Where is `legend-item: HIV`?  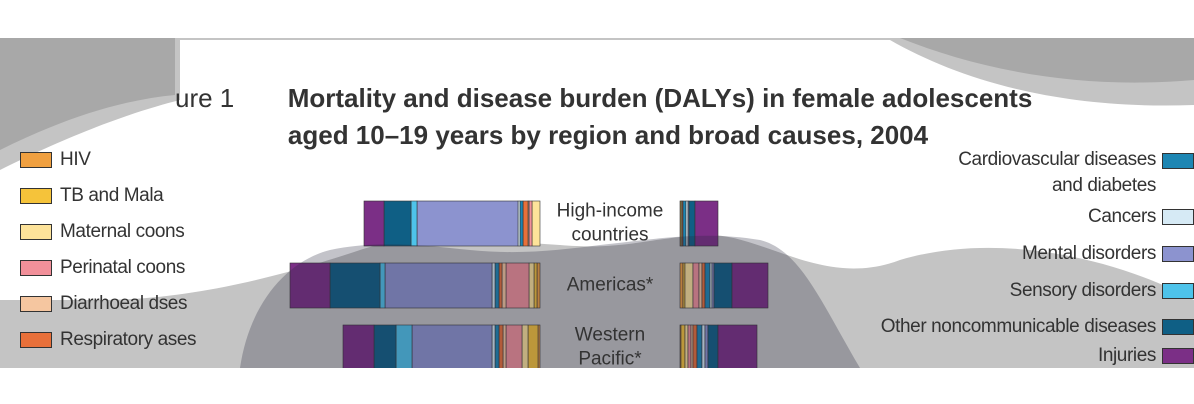
legend-item: HIV is located at coordinates (55, 160).